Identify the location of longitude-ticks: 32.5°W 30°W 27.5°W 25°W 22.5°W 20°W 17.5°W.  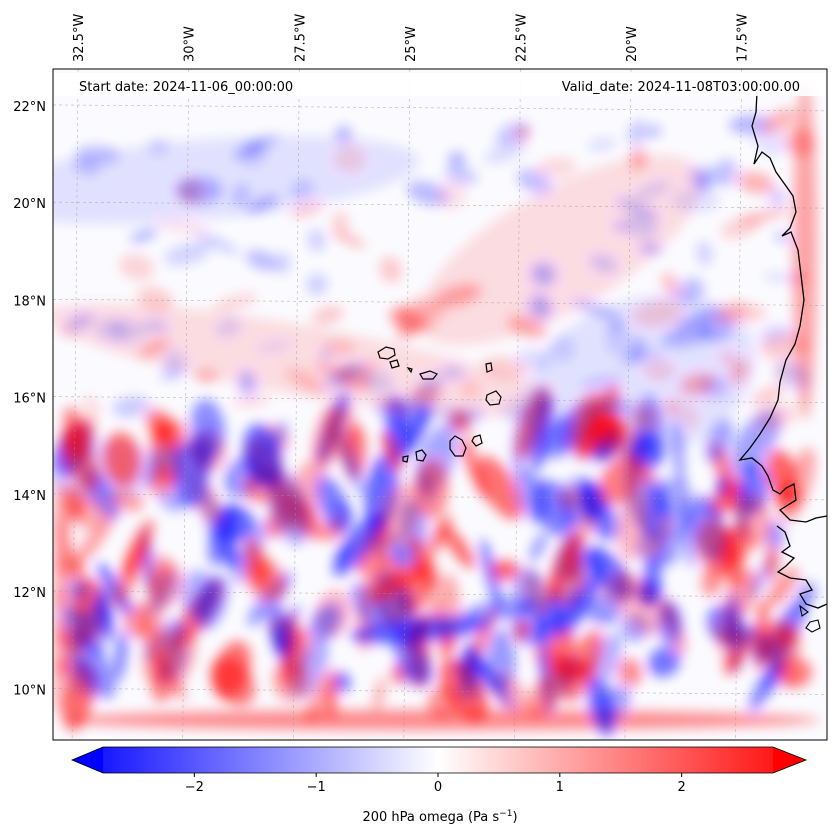
(411, 38).